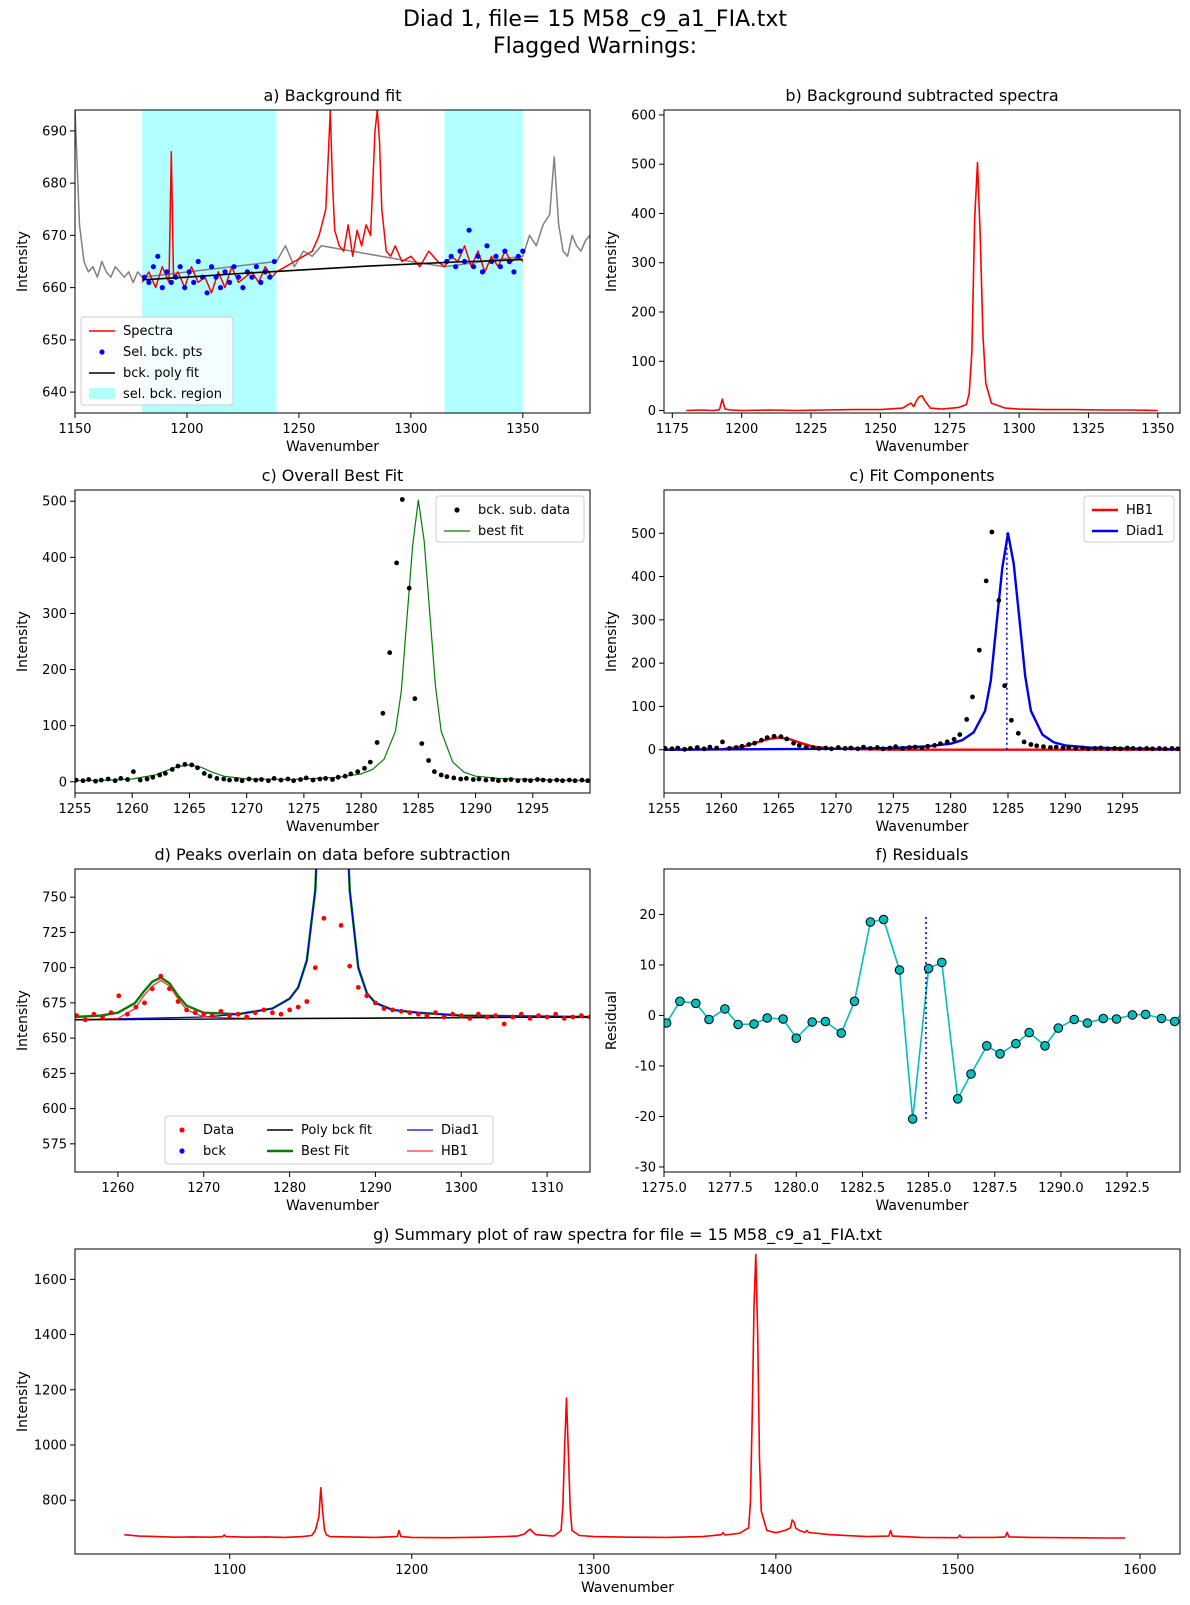  I want to click on chart-d-legend-entry: HB1, so click(454, 1151).